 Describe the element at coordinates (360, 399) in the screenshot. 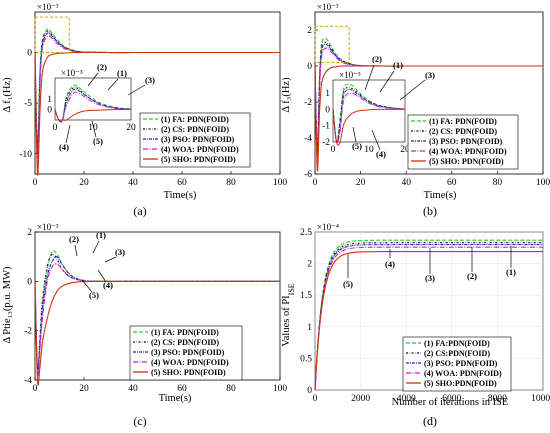

I see `x-tick-label: 2000` at that location.